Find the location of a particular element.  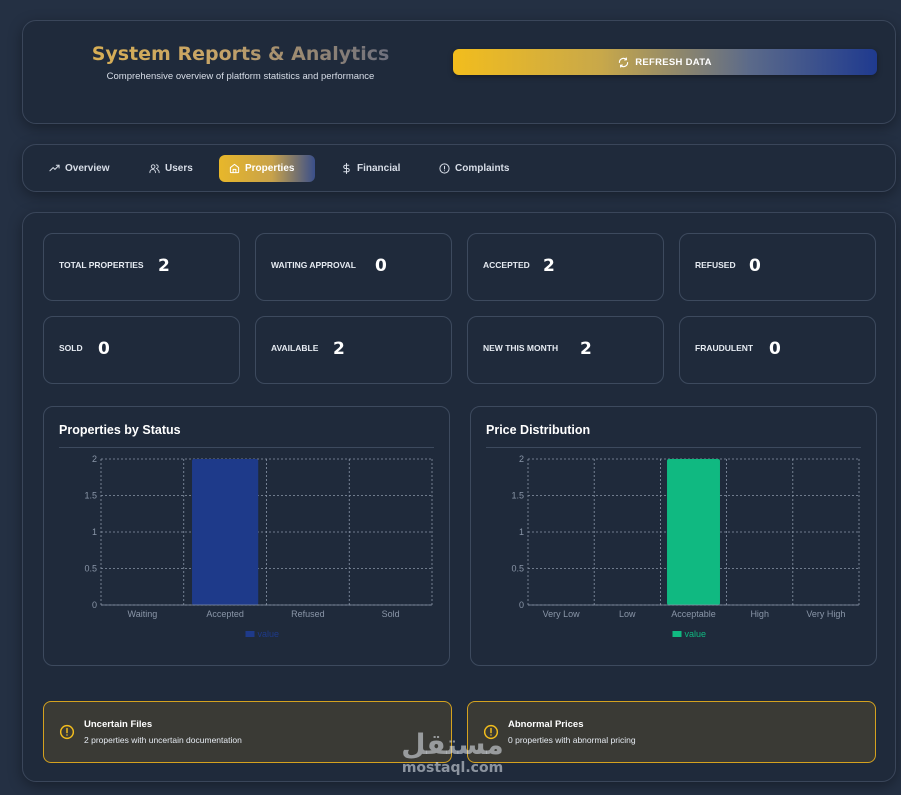

tab-properties: Properties is located at coordinates (267, 168).